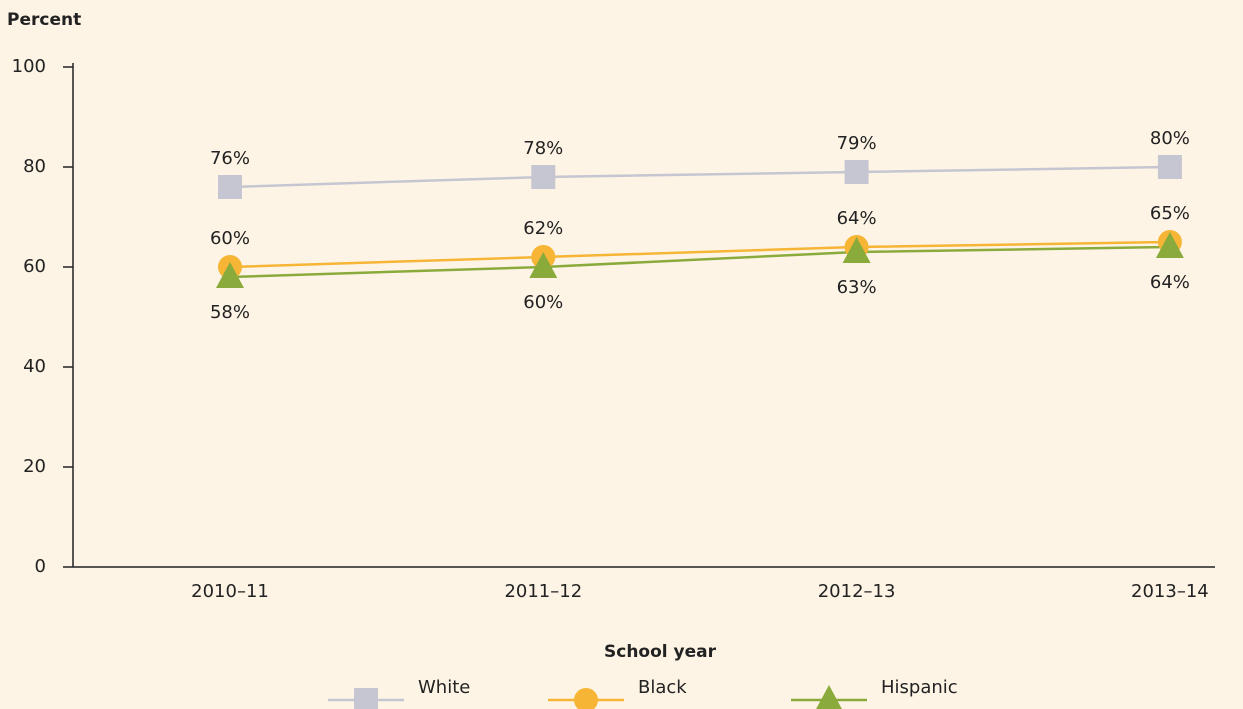  I want to click on data-label: 80%, so click(1170, 138).